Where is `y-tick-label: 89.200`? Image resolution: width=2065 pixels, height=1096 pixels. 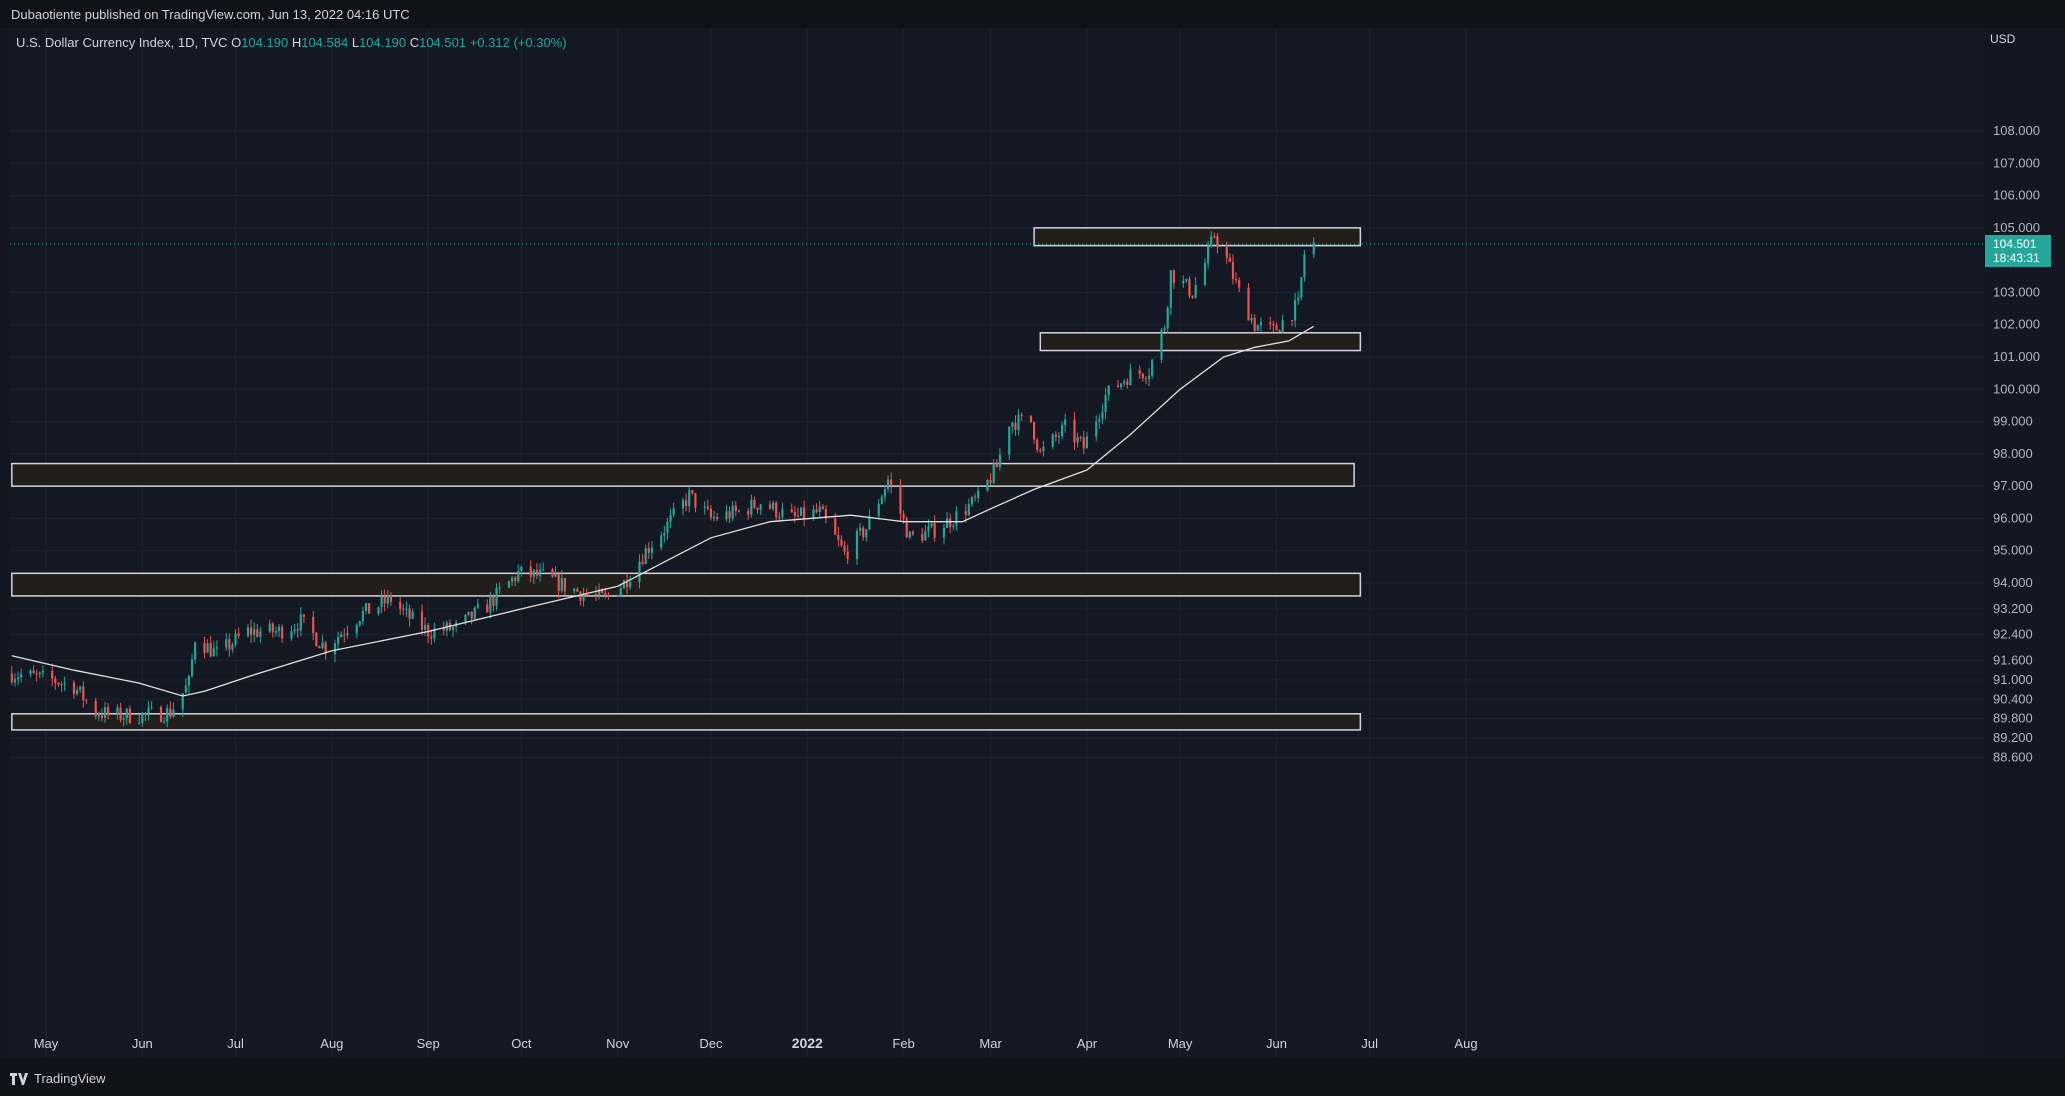 y-tick-label: 89.200 is located at coordinates (2013, 737).